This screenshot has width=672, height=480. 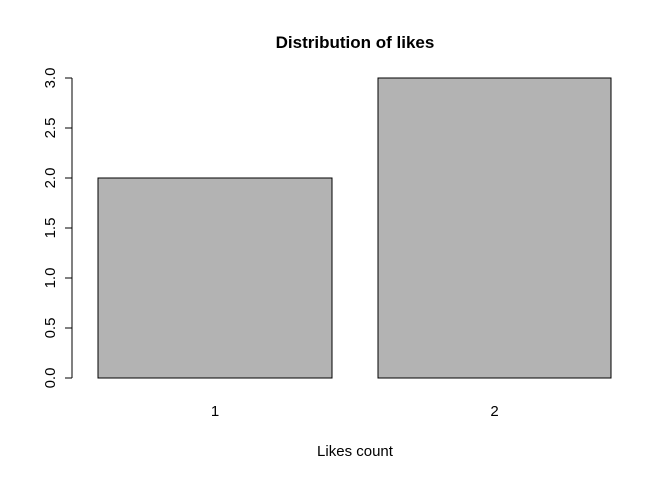 I want to click on x-tick-label: 2, so click(x=494, y=411).